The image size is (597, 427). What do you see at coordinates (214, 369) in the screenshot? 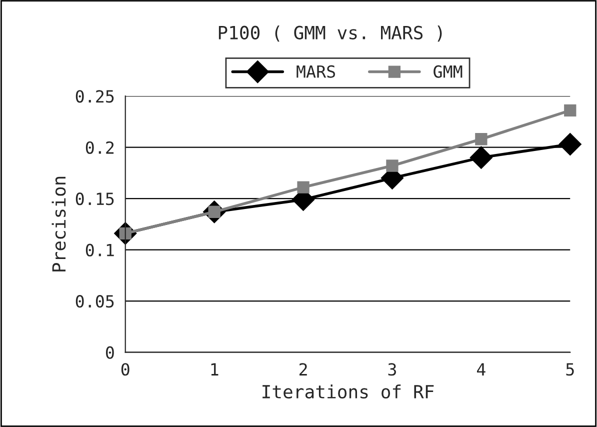
I see `x-tick-label: 1` at bounding box center [214, 369].